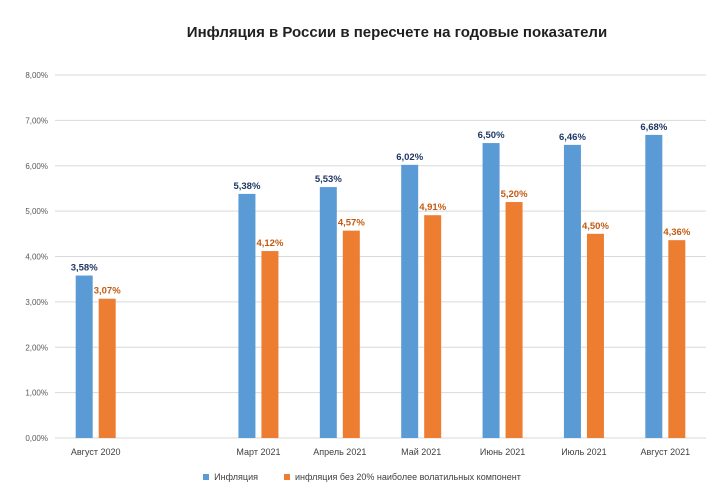 The width and height of the screenshot is (724, 500). Describe the element at coordinates (36, 438) in the screenshot. I see `y-tick-label: 0,00%` at that location.